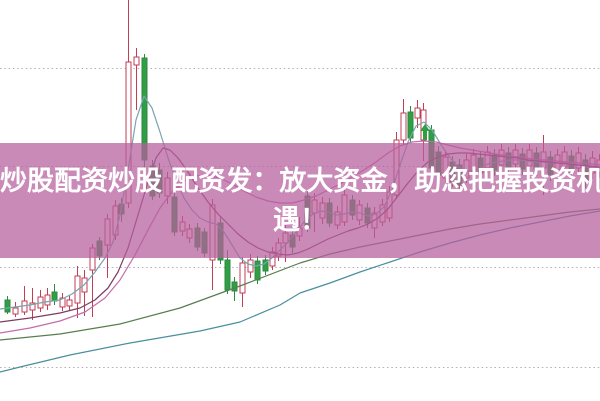 The width and height of the screenshot is (600, 401). Describe the element at coordinates (300, 181) in the screenshot. I see `banner-text-line1: 炒股配资炒股 配资发：放大资金，助您把握投资机` at that location.